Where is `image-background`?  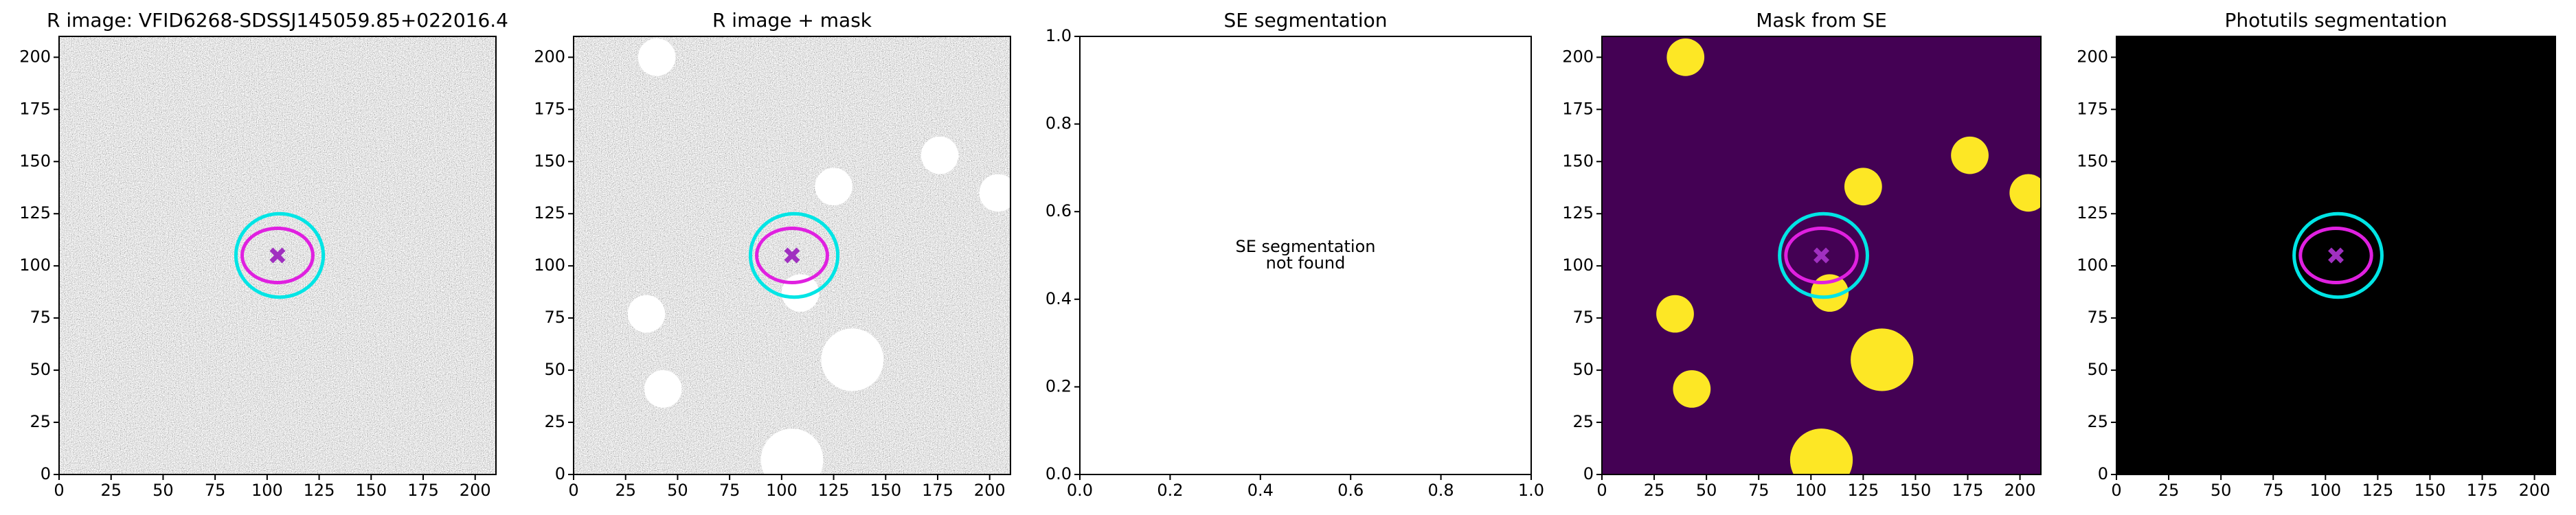
image-background is located at coordinates (1305, 255).